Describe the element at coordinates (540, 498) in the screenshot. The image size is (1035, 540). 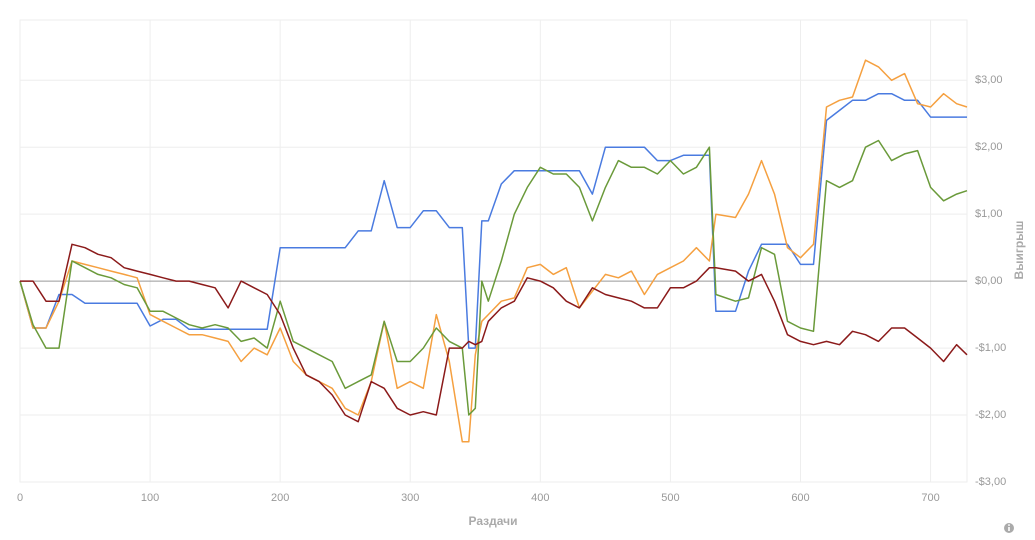
I see `x-tick-label: 400` at that location.